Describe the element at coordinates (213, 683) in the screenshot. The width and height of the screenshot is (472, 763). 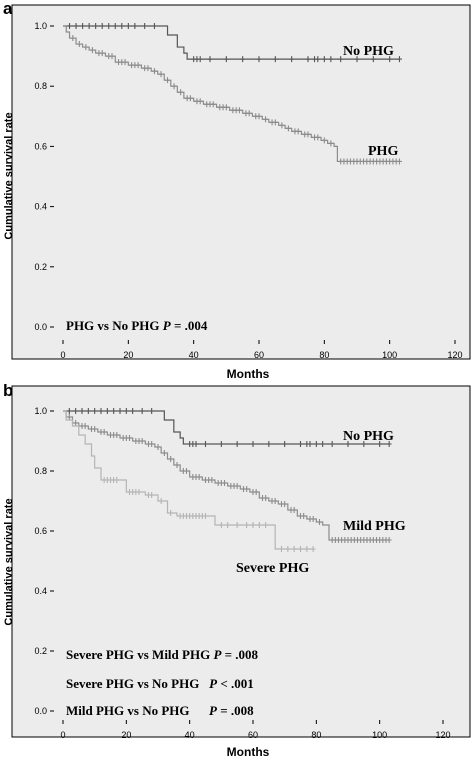
I see `panel-b-annotation-2-p: P` at that location.